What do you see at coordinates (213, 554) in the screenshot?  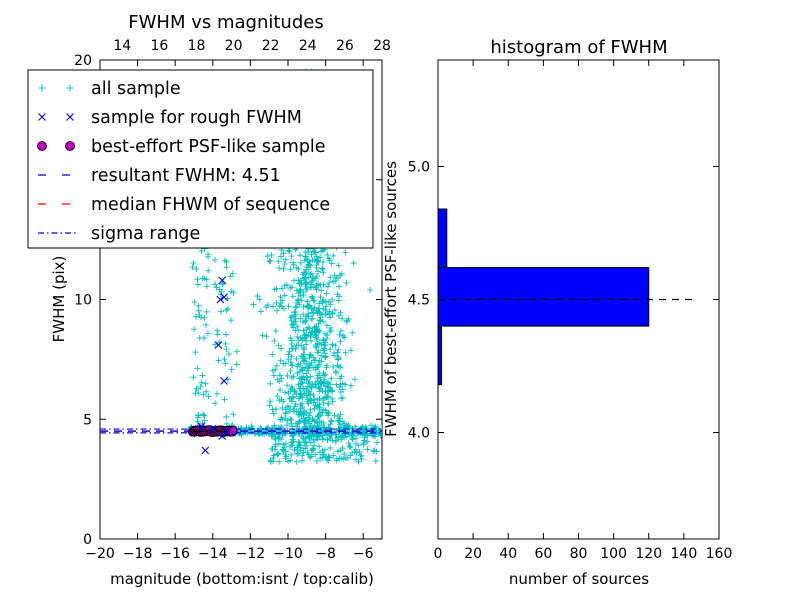 I see `x-tick-label: −14` at bounding box center [213, 554].